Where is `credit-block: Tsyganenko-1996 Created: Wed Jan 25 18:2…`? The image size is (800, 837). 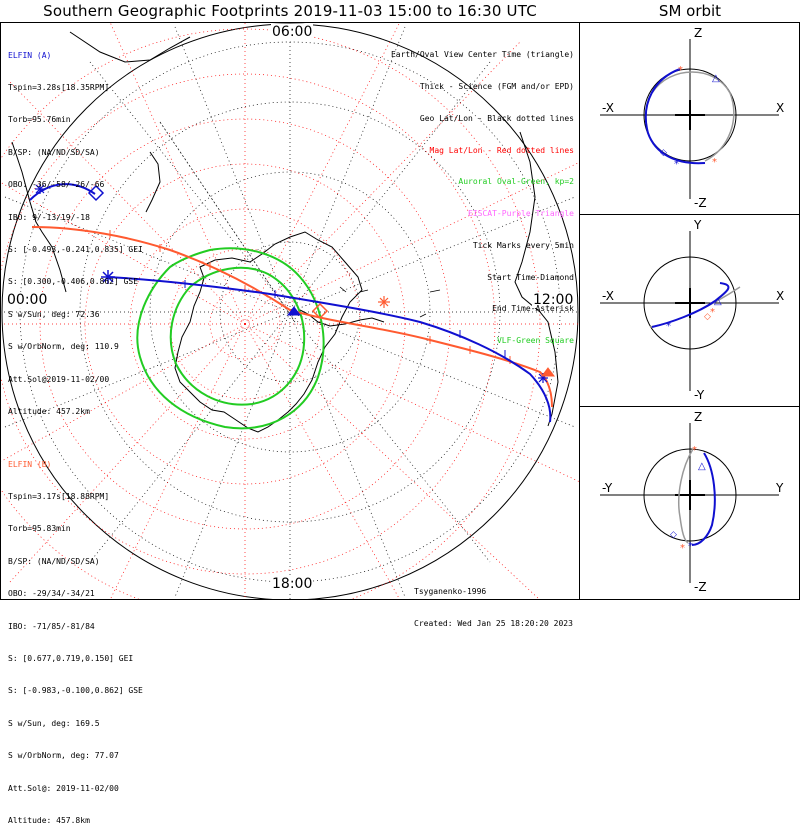
credit-block: Tsyganenko-1996 Created: Wed Jan 25 18:2… is located at coordinates (493, 603).